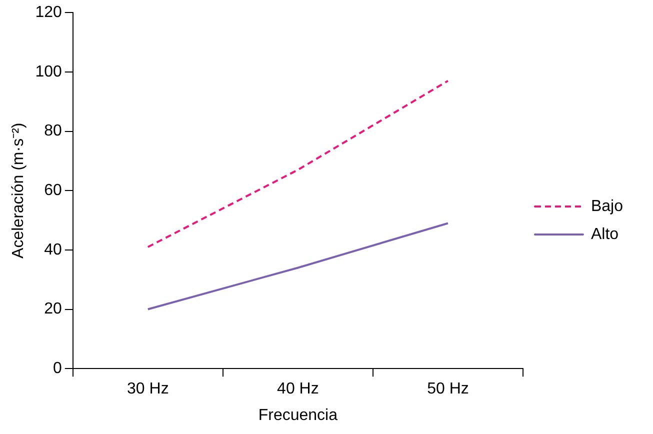 The image size is (653, 434). Describe the element at coordinates (298, 389) in the screenshot. I see `x-tick-label: 40 Hz` at that location.